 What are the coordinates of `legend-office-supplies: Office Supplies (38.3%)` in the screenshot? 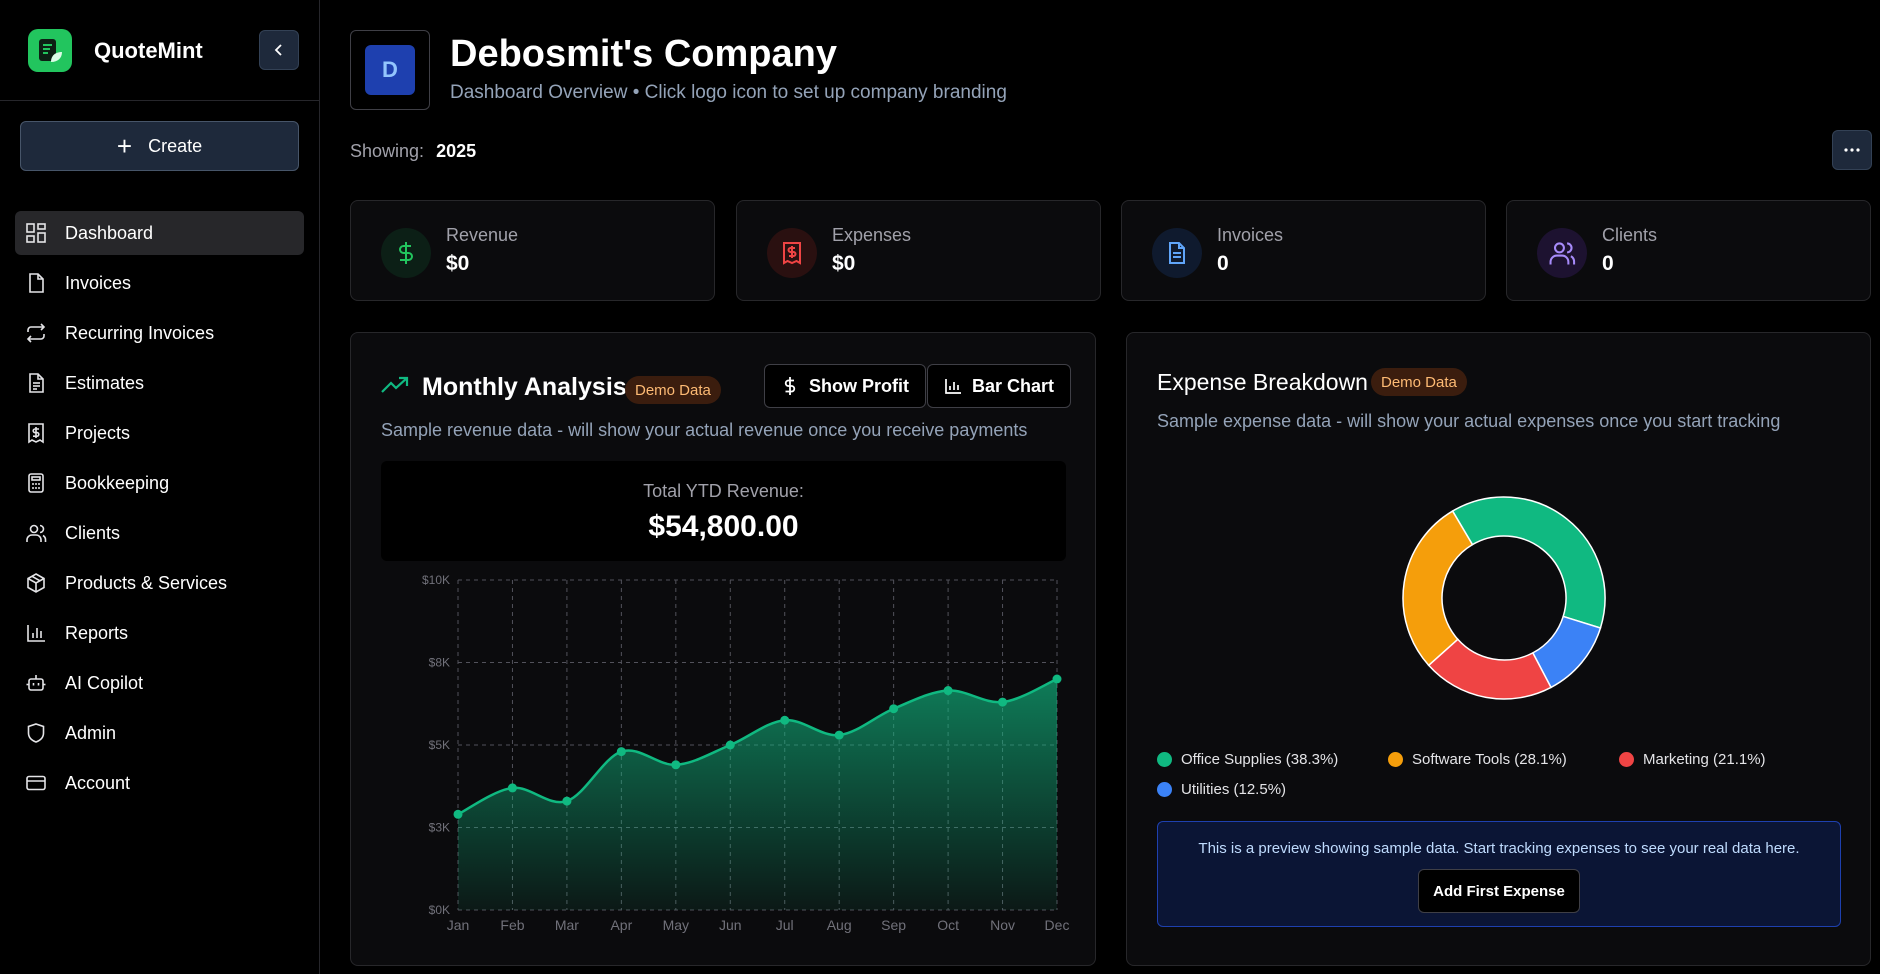 It's located at (1247, 759).